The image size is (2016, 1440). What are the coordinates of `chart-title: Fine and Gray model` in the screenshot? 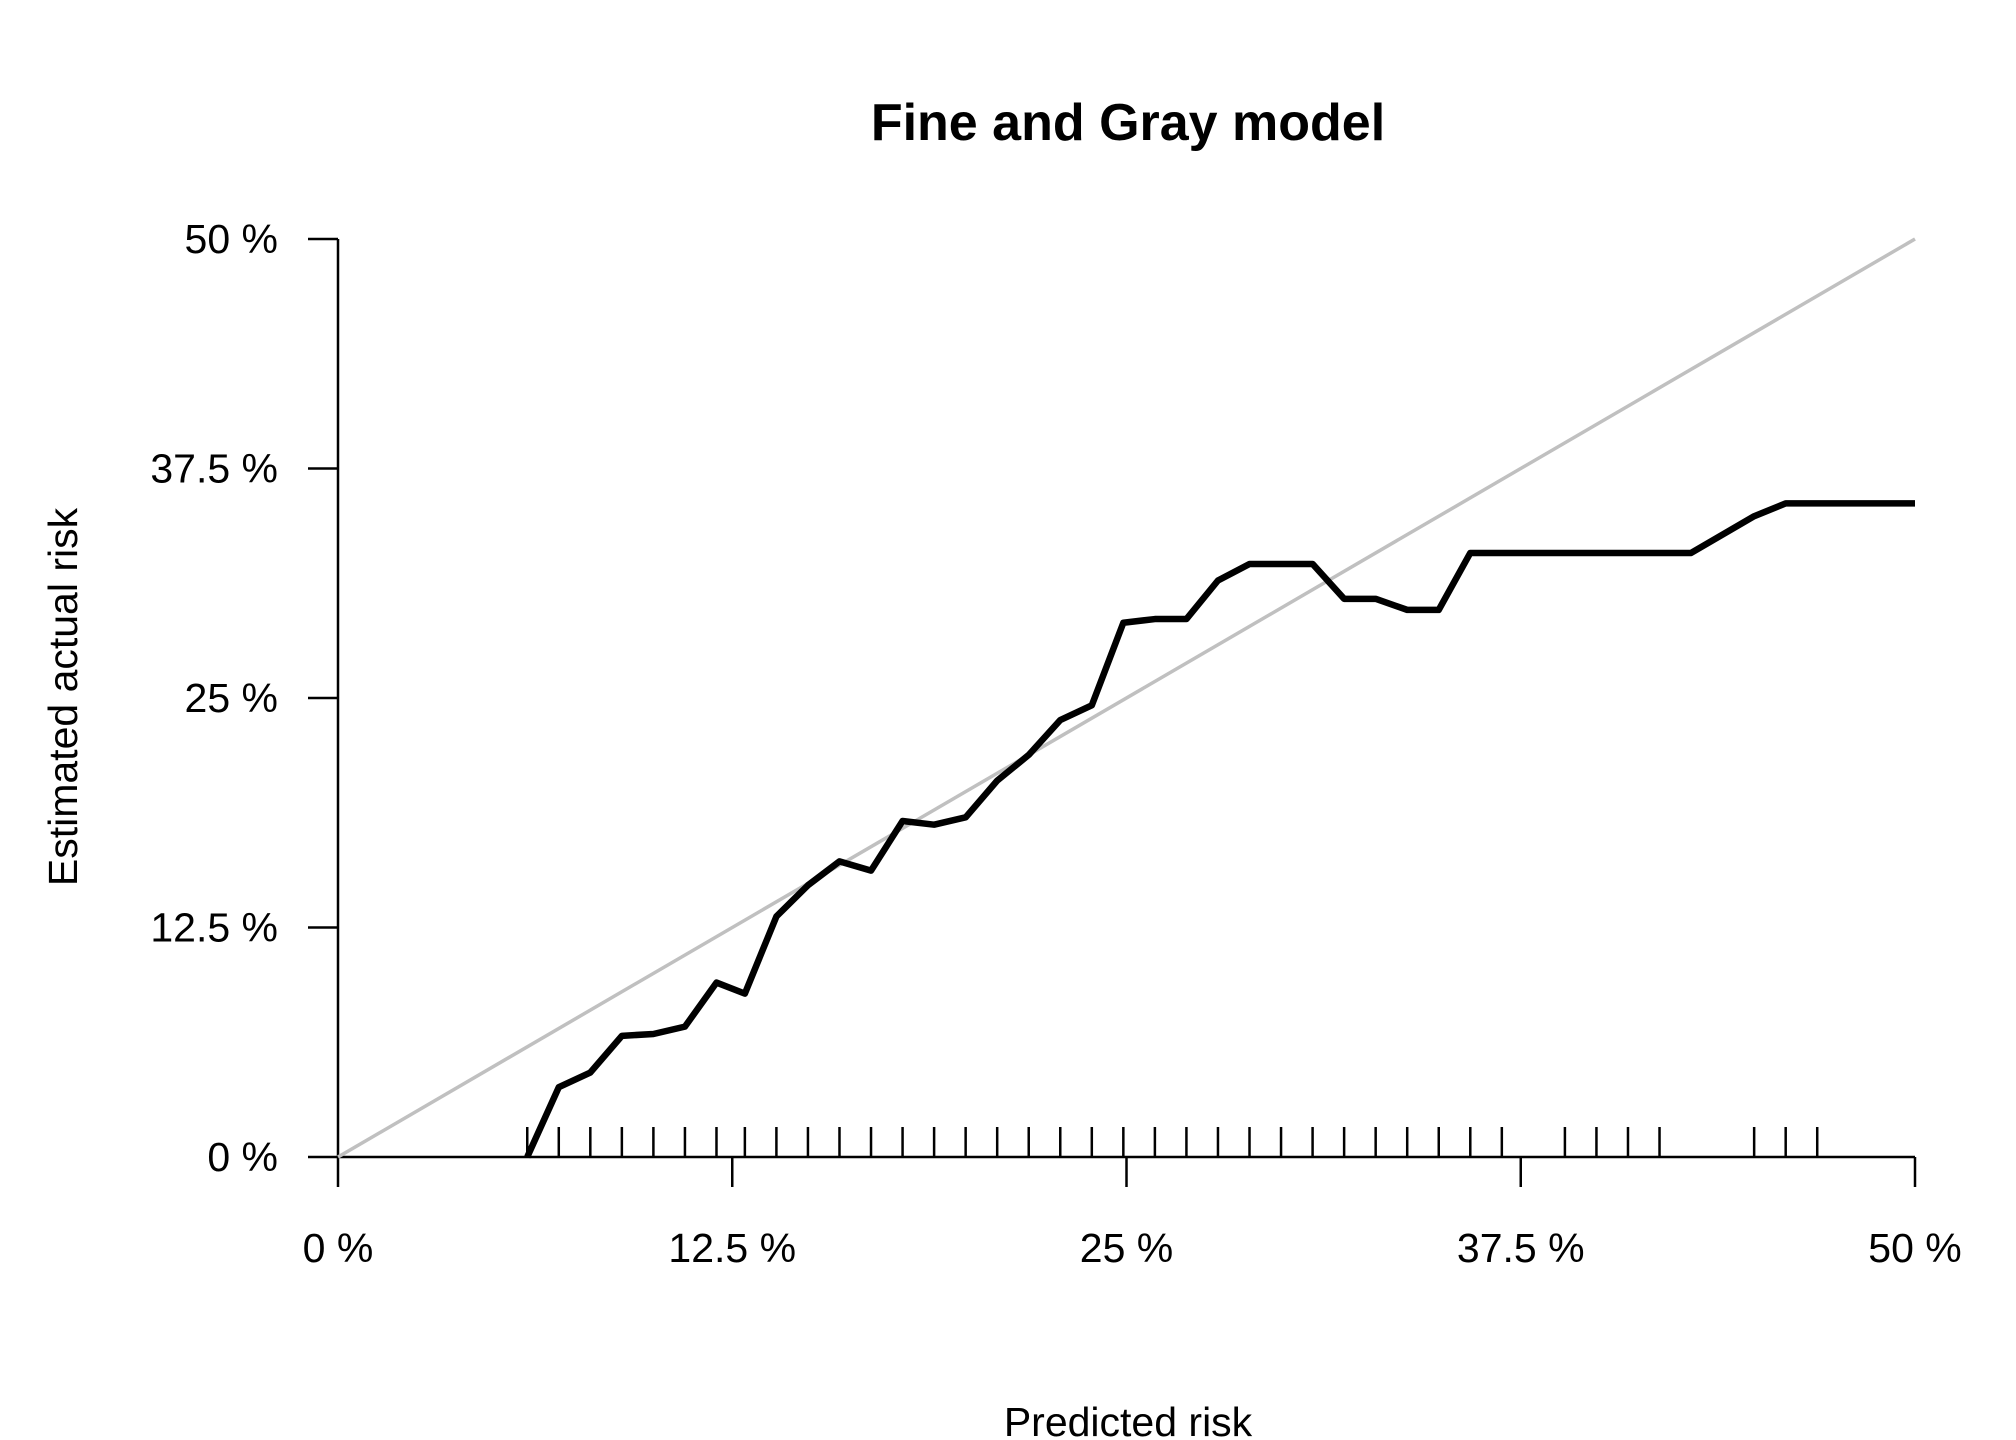 It's located at (1128, 123).